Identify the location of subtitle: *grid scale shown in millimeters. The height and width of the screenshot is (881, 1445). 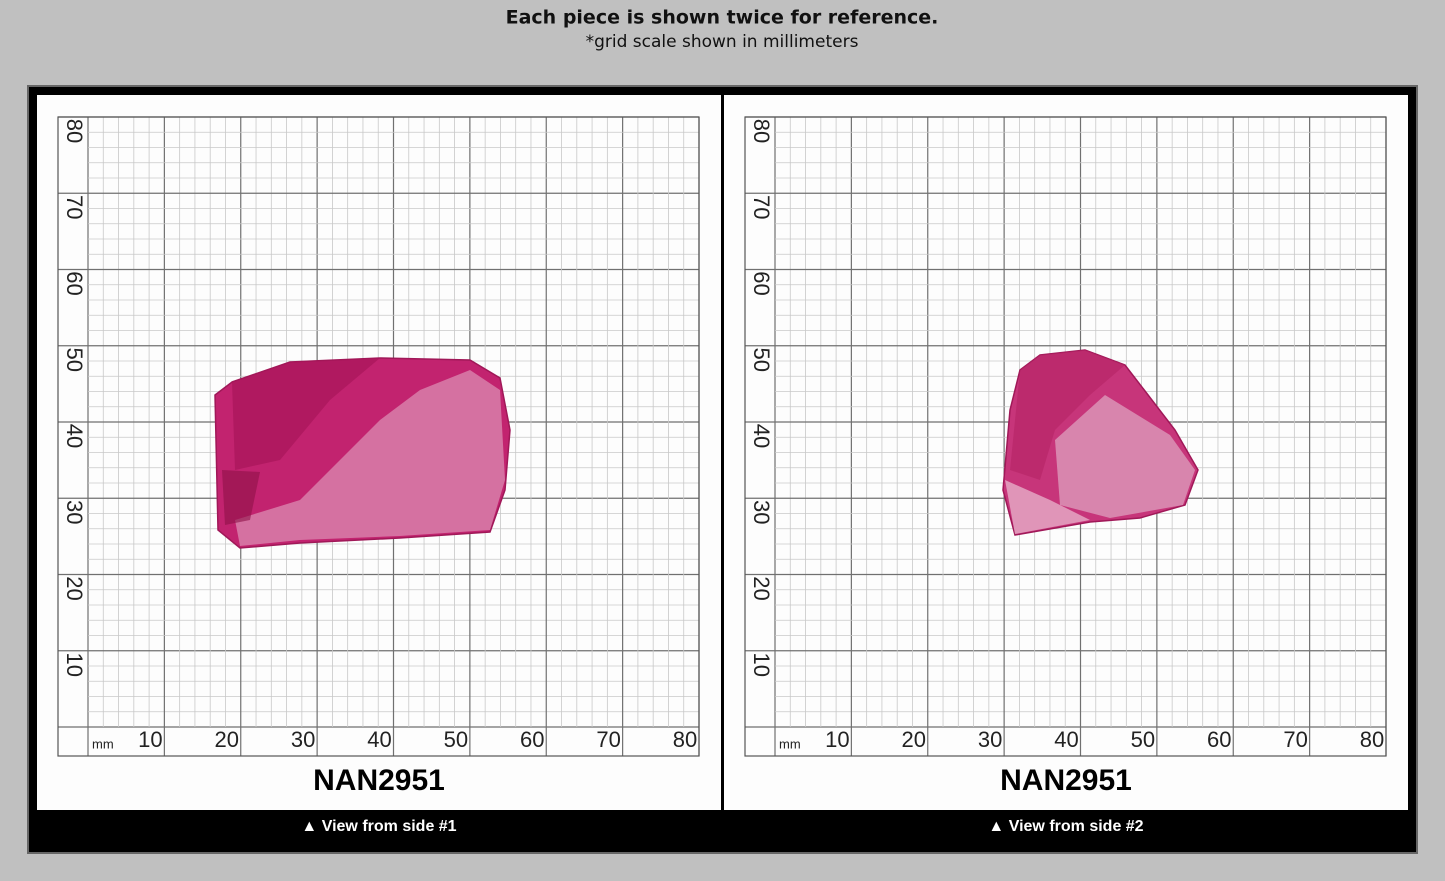
(722, 42).